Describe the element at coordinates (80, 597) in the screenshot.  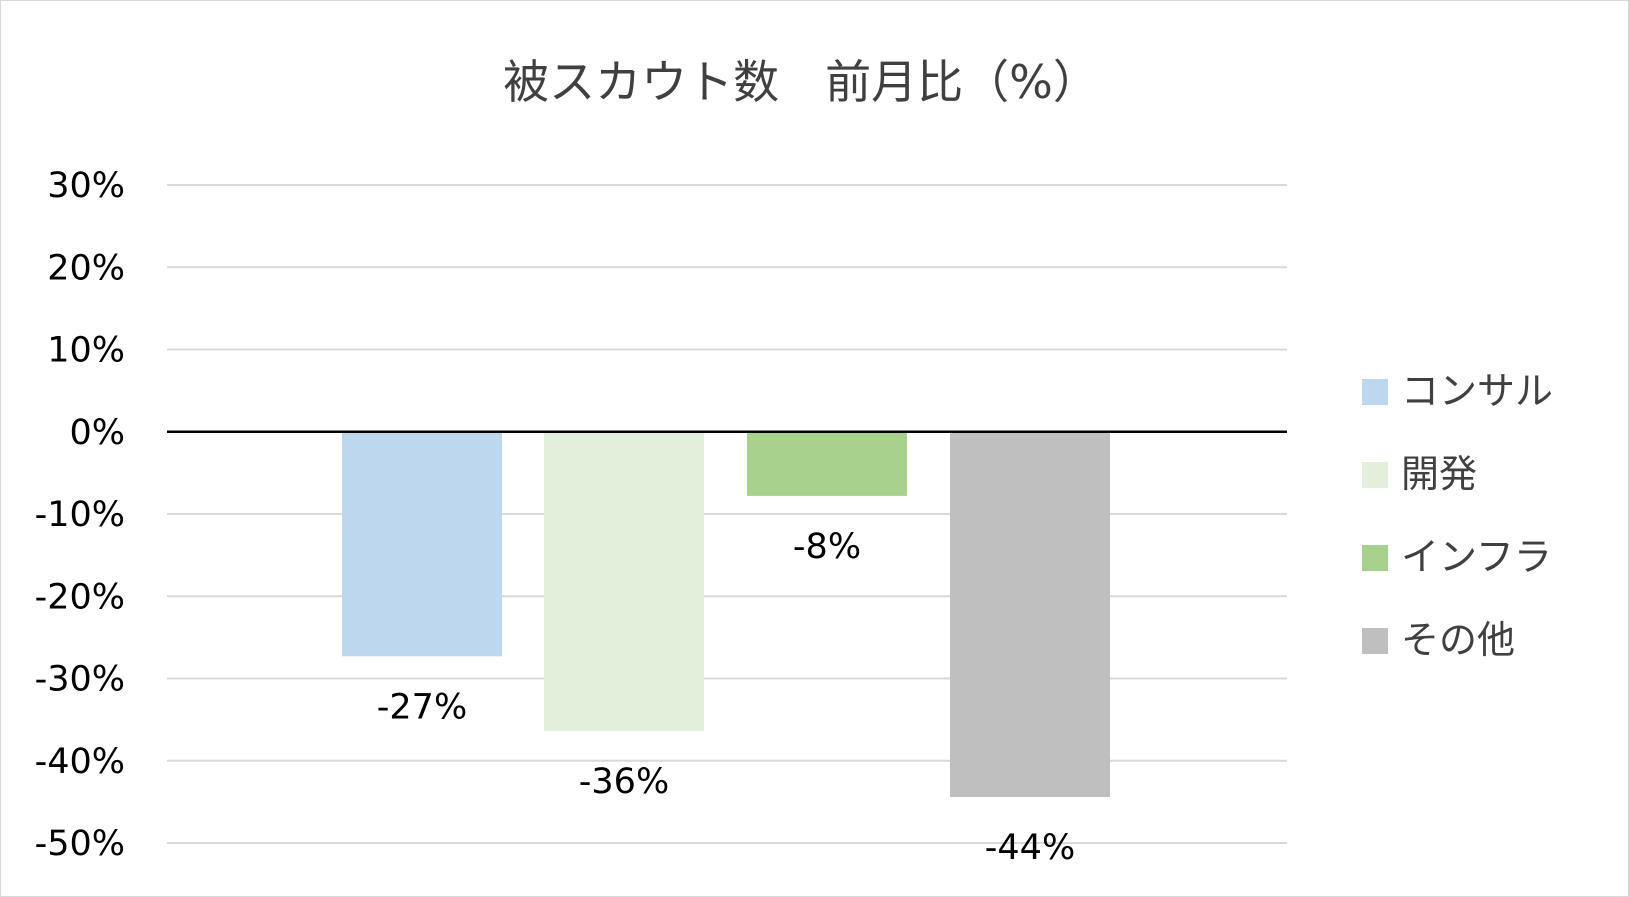
I see `y-tick-label: -20%` at that location.